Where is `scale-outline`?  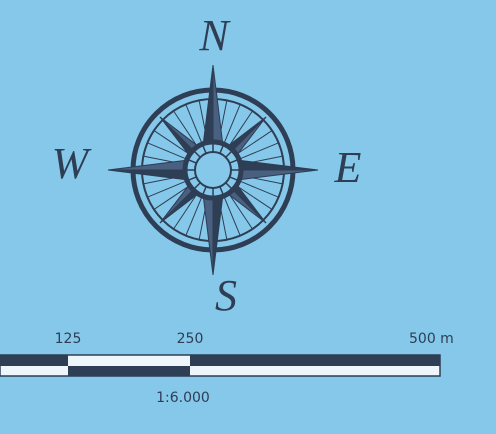 scale-outline is located at coordinates (220, 365).